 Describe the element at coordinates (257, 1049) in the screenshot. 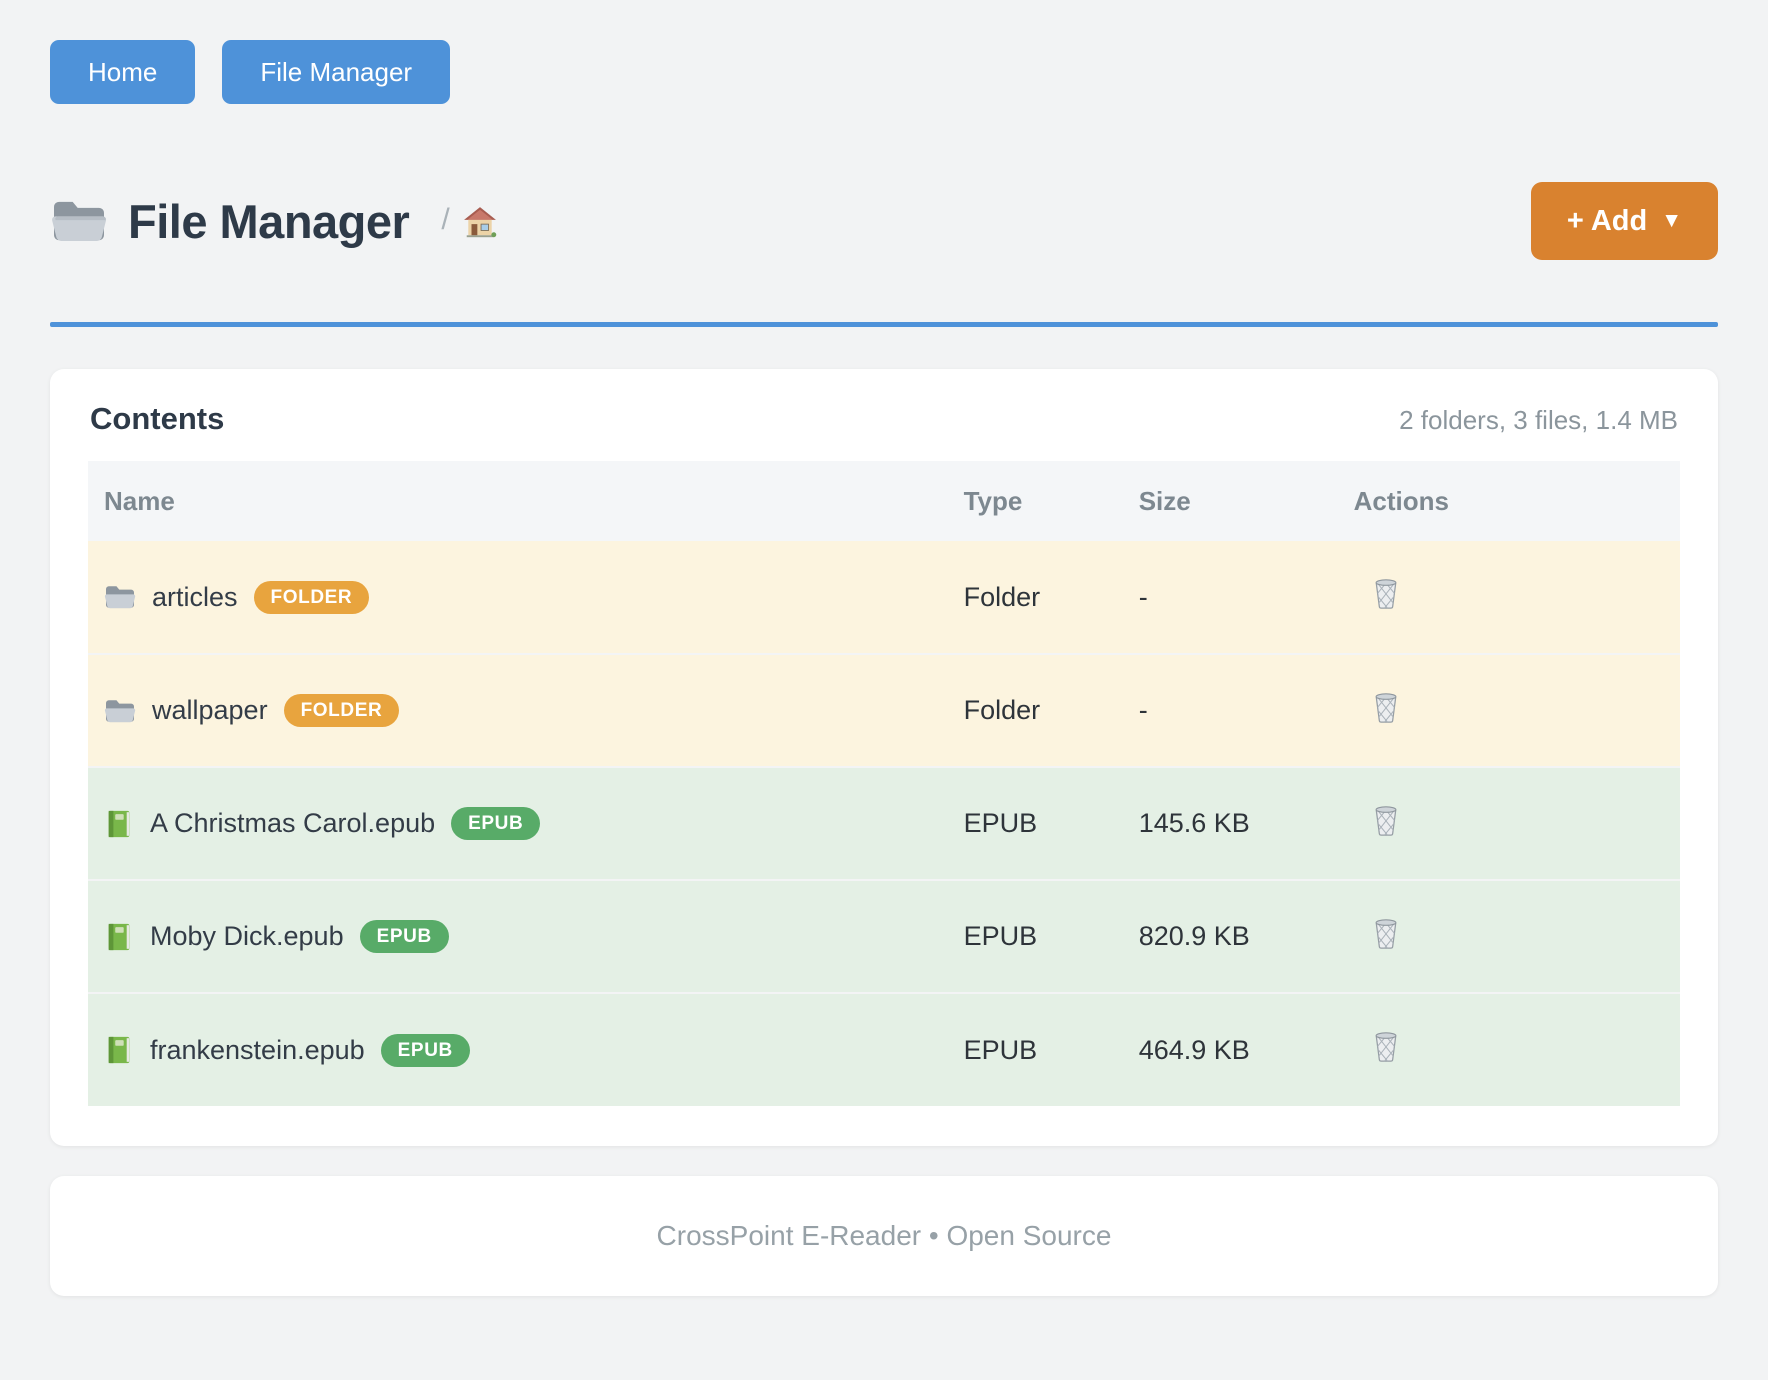

I see `file-name: frankenstein.epub` at that location.